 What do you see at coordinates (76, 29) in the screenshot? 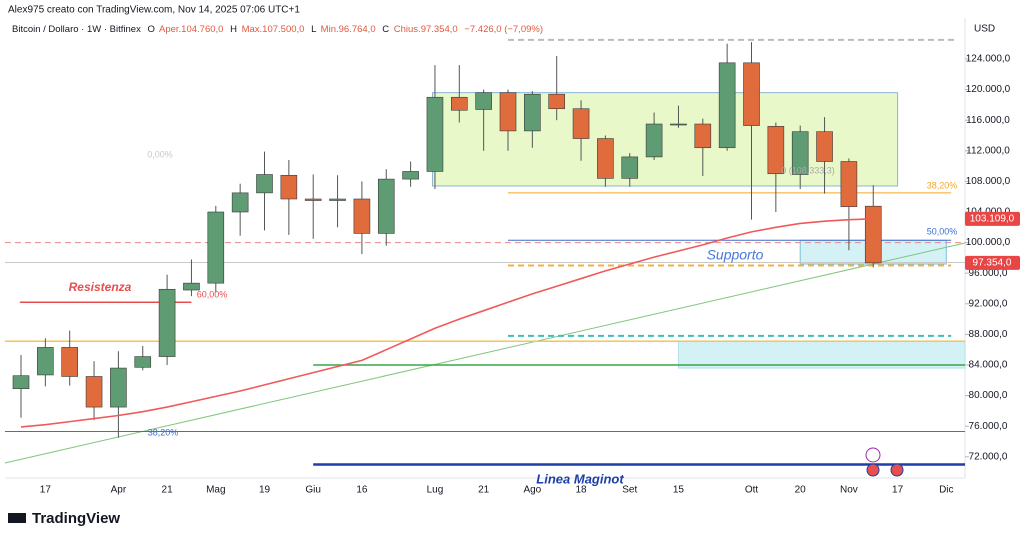
I see `legend-symbol: Bitcoin / Dollaro · 1W · Bitfinex` at bounding box center [76, 29].